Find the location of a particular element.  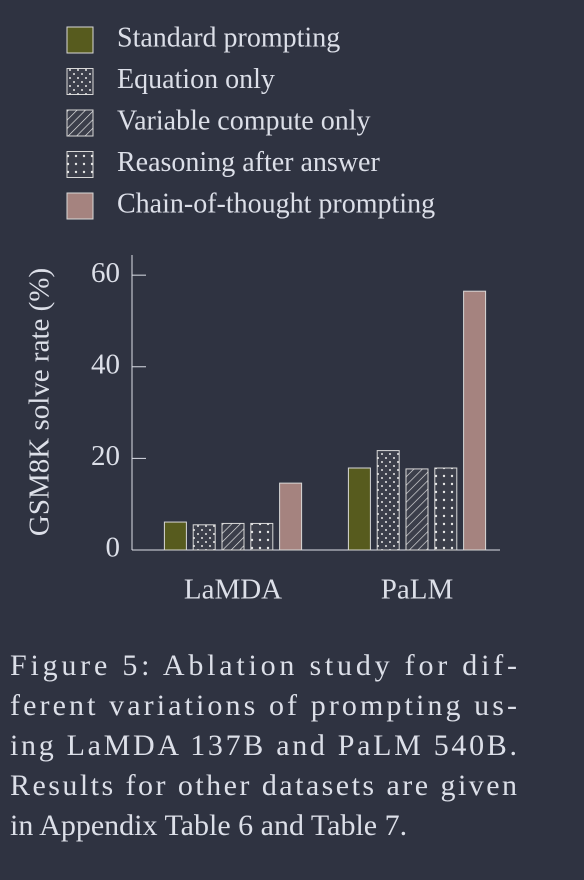

y-tick-label: 20 is located at coordinates (105, 456).